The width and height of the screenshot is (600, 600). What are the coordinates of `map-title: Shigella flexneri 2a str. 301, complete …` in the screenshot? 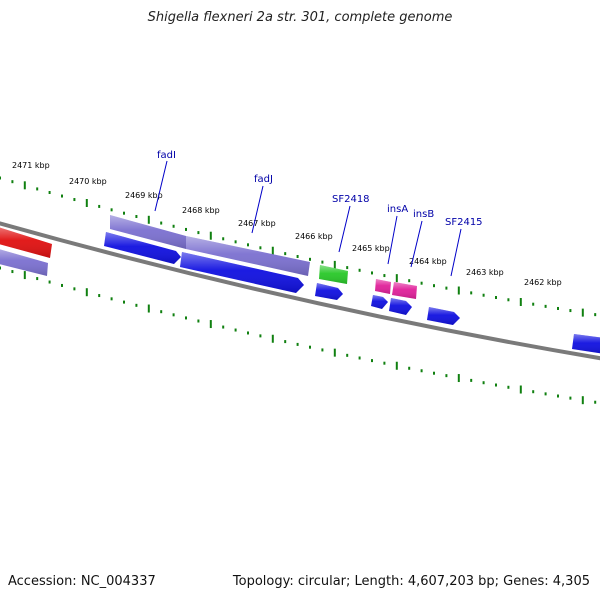 It's located at (300, 17).